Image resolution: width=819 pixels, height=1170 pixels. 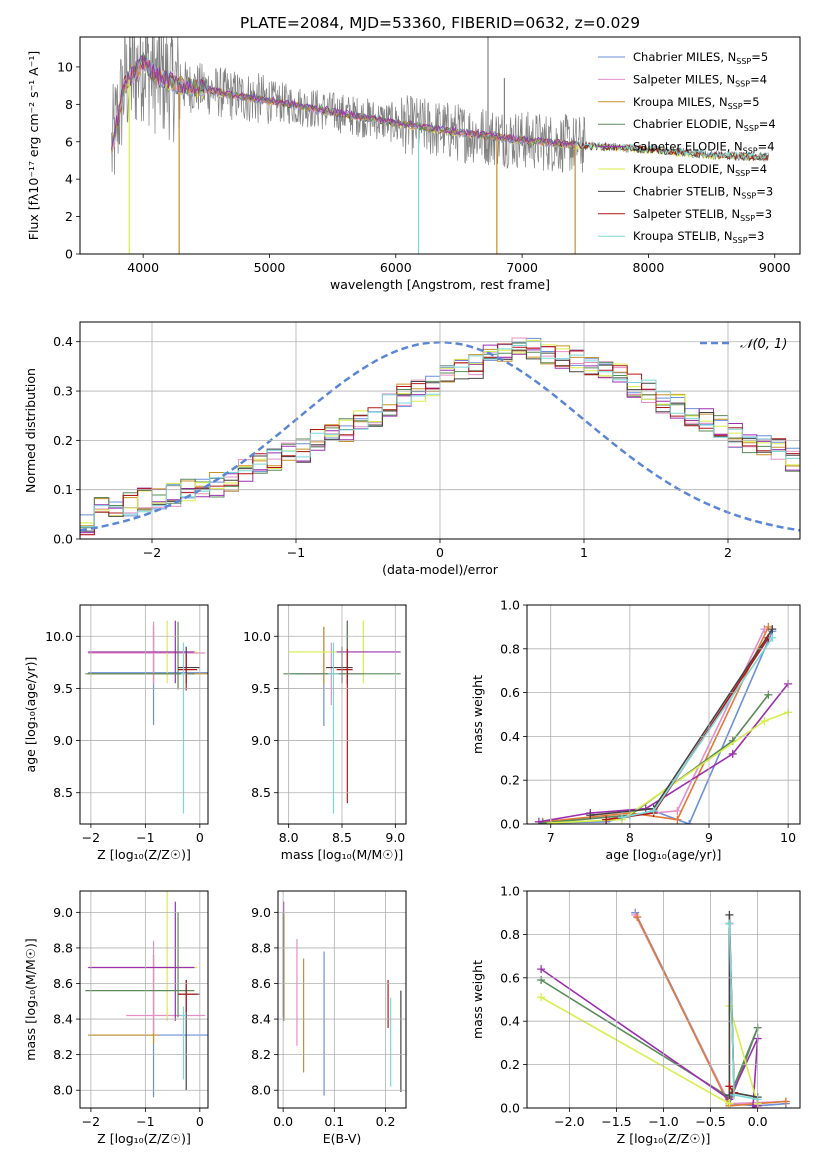 What do you see at coordinates (680, 124) in the screenshot?
I see `legend-model: Chabrier ELODIE` at bounding box center [680, 124].